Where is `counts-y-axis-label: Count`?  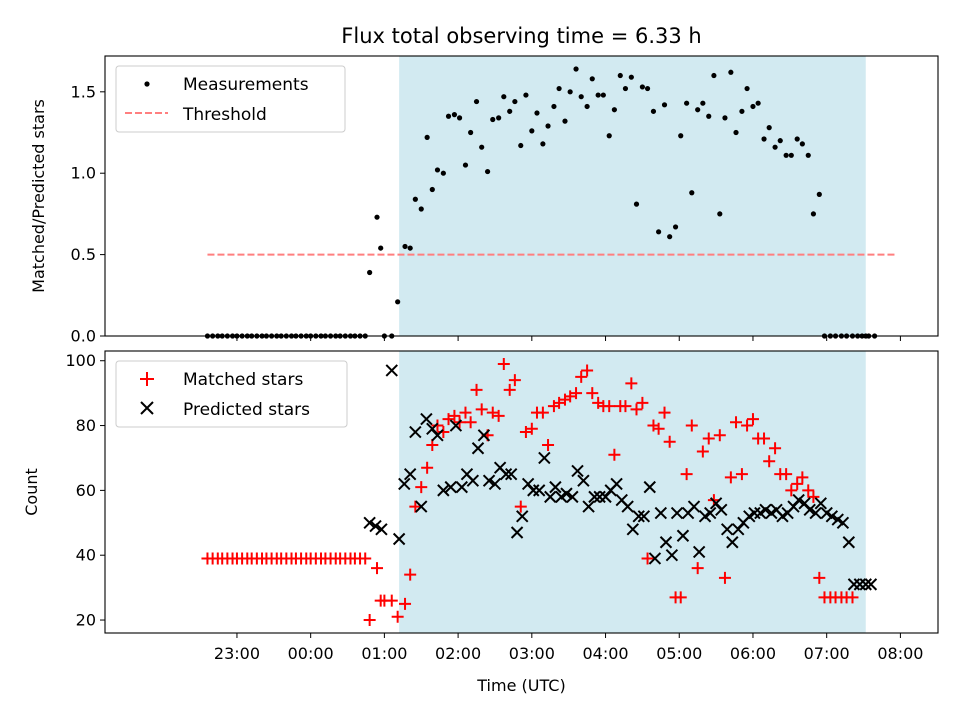
counts-y-axis-label: Count is located at coordinates (31, 492).